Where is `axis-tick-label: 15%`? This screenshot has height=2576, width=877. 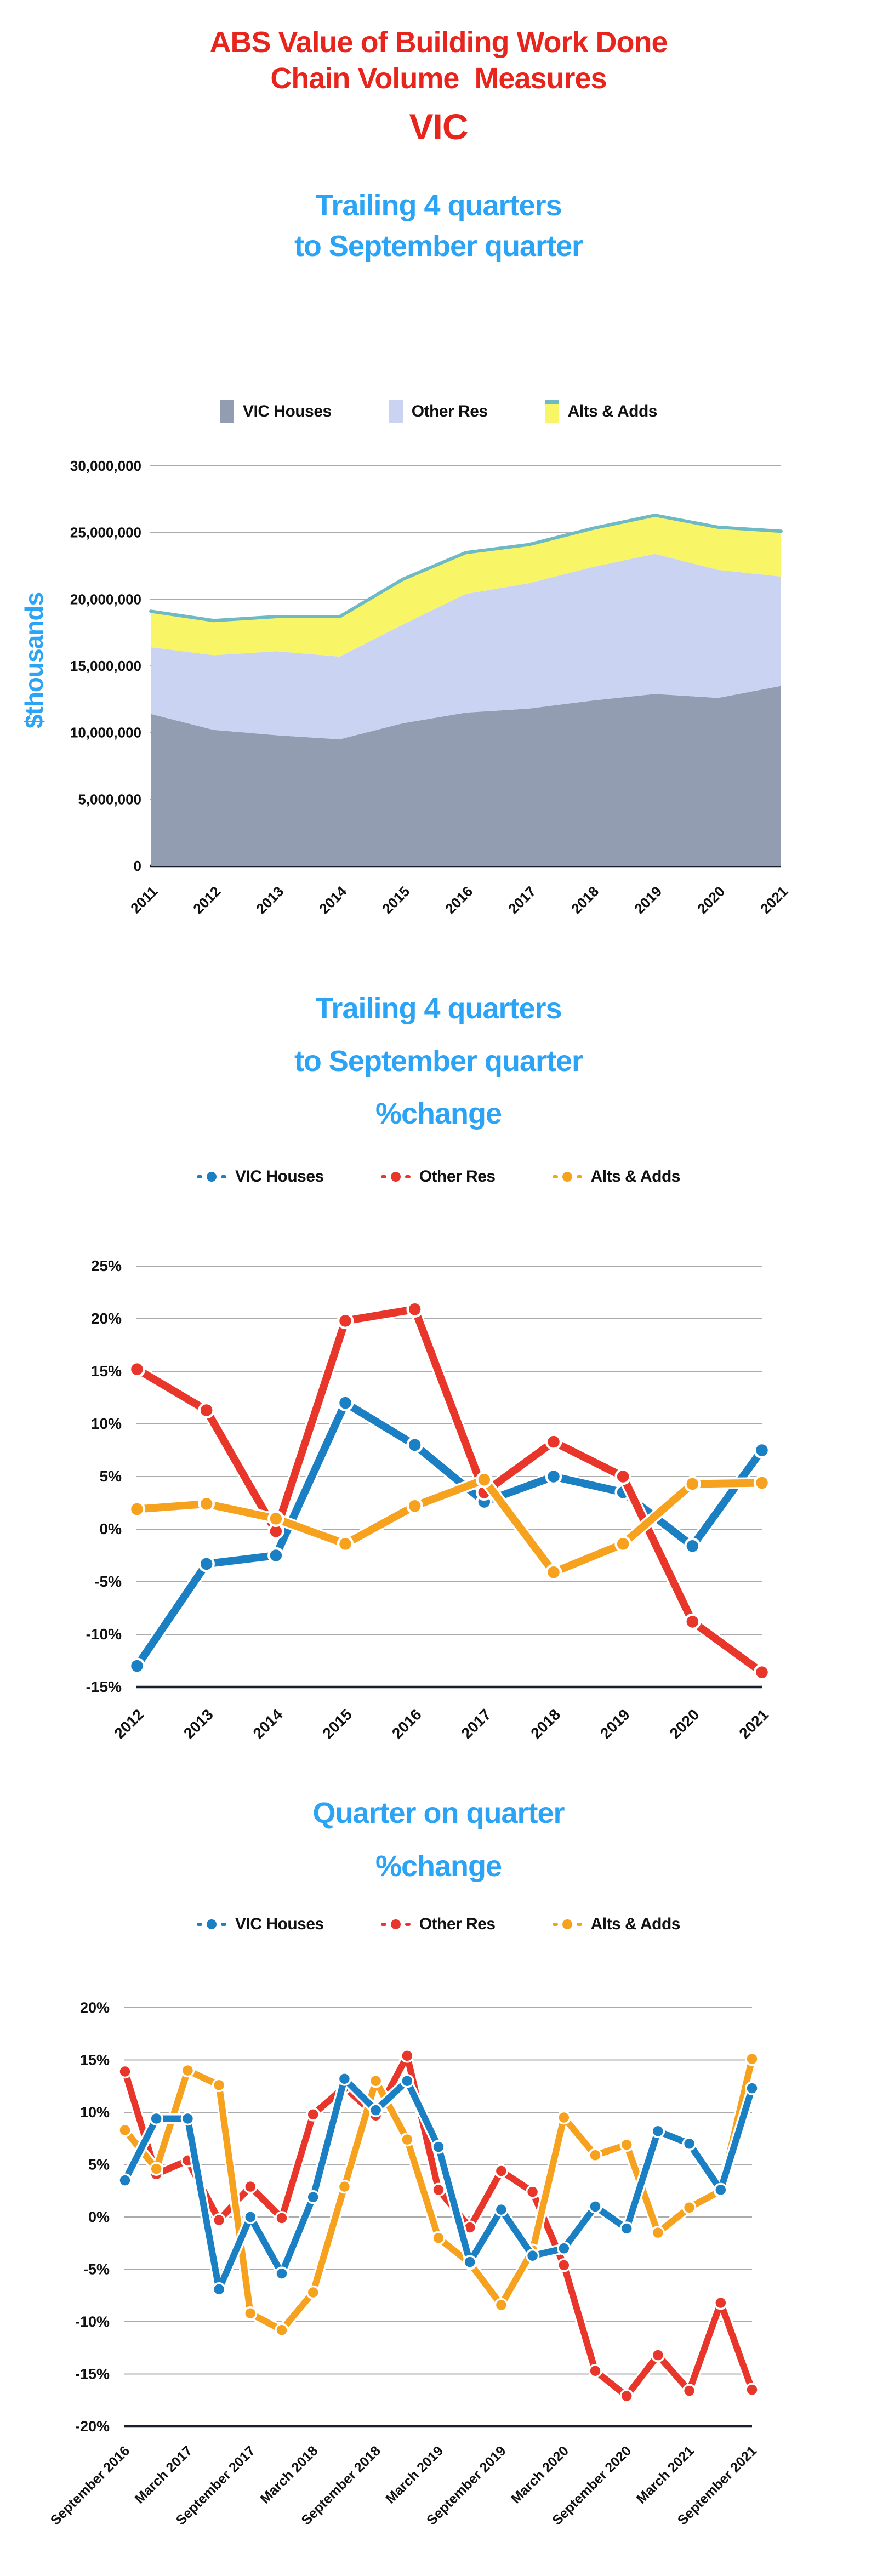 axis-tick-label: 15% is located at coordinates (106, 1371).